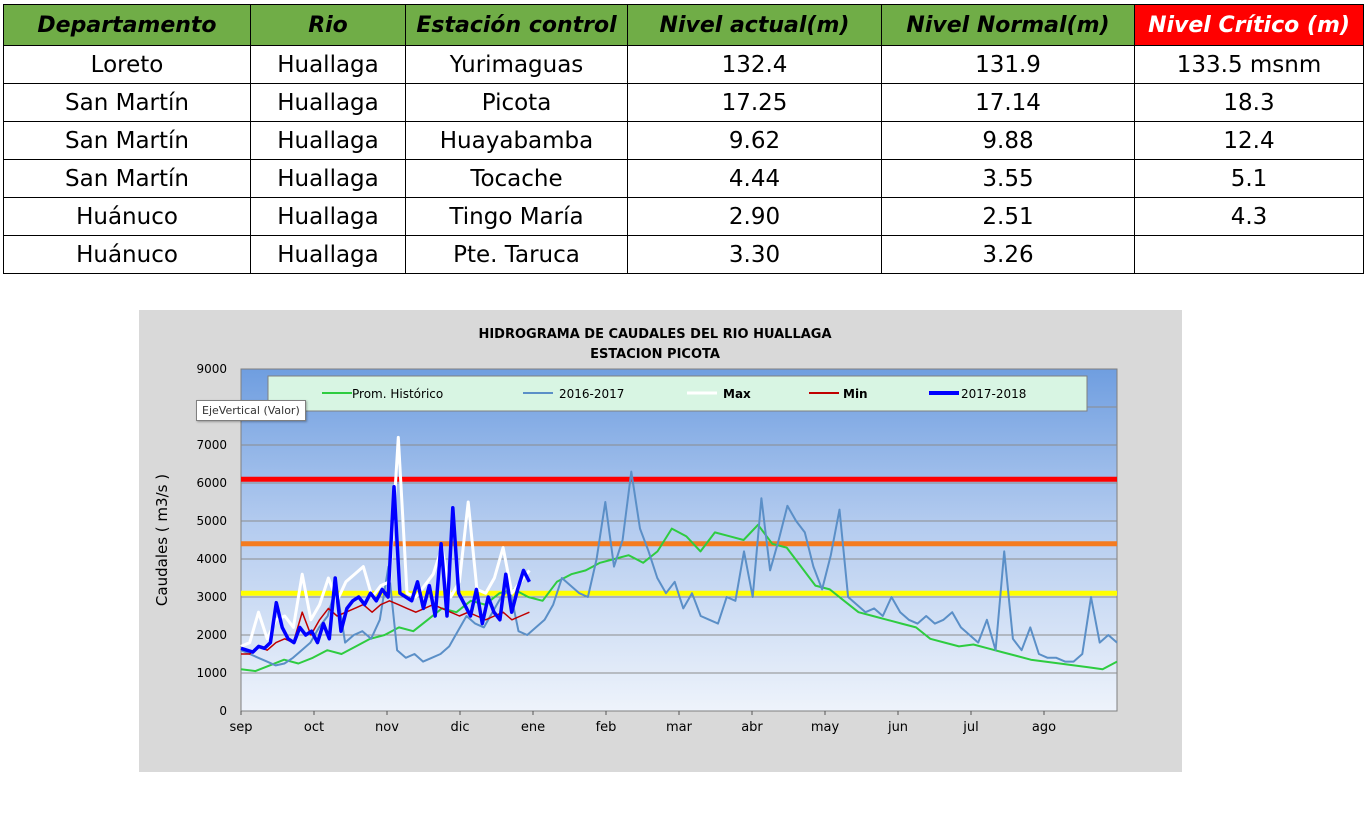 The height and width of the screenshot is (813, 1372). What do you see at coordinates (677, 393) in the screenshot?
I see `chart-legend: Prom. Histórico 2016-2017 Max Min 2017-2018` at bounding box center [677, 393].